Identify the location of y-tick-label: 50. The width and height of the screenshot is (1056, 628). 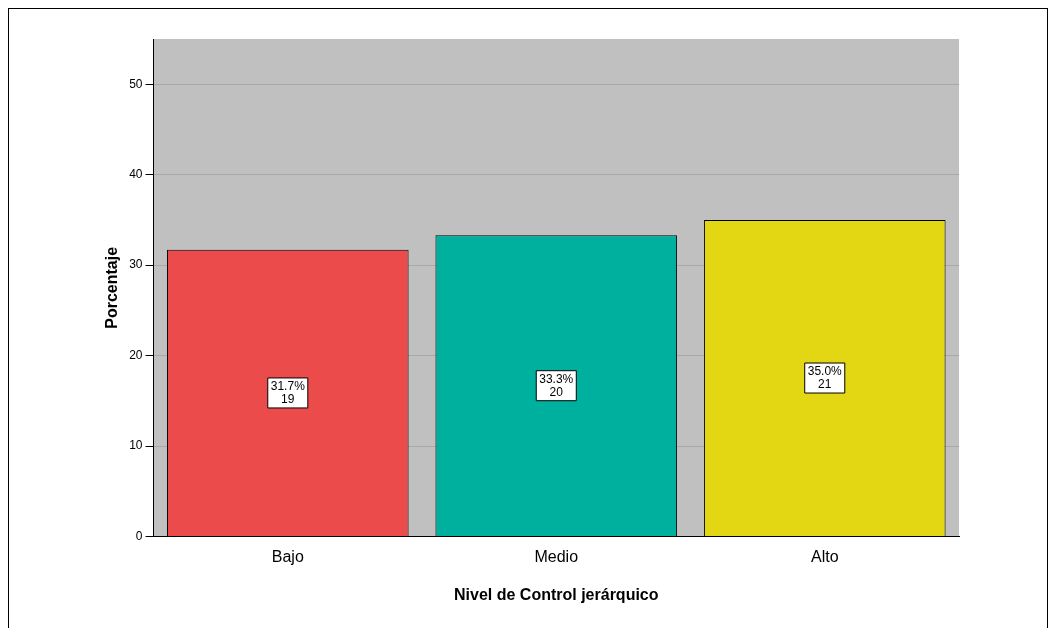
(136, 83).